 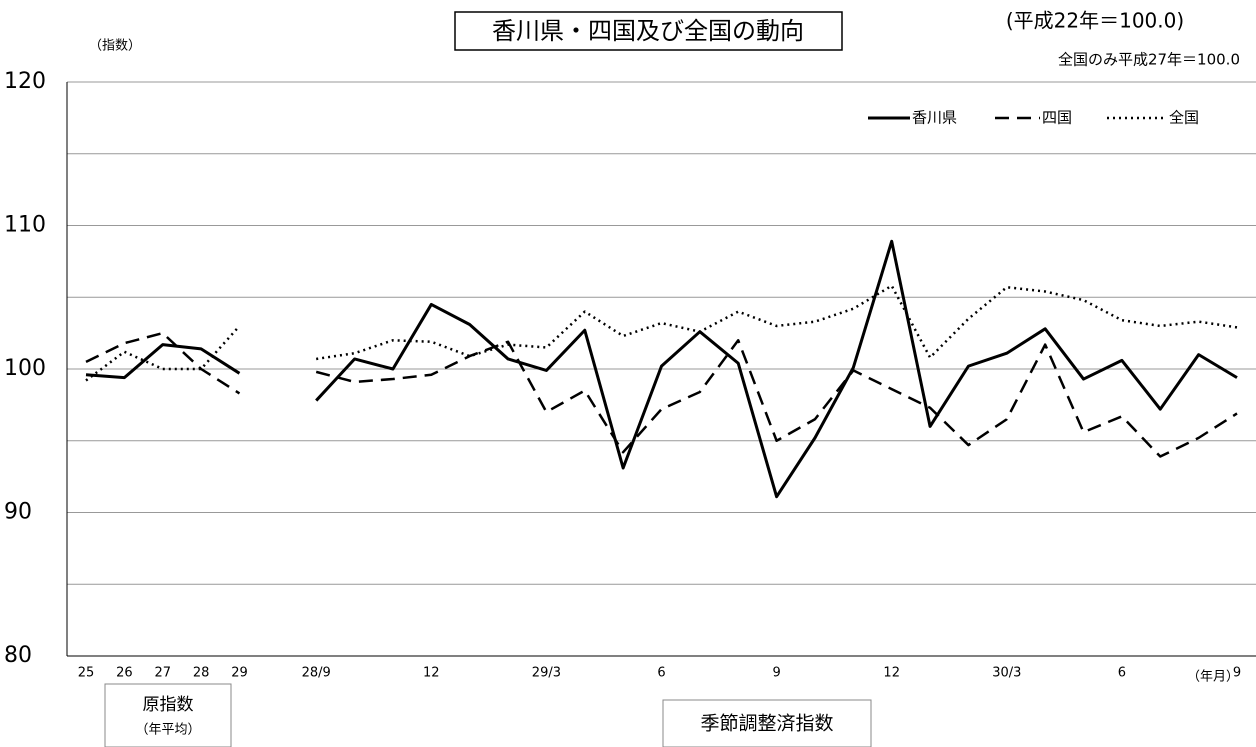 I want to click on series-line, so click(x=661, y=333).